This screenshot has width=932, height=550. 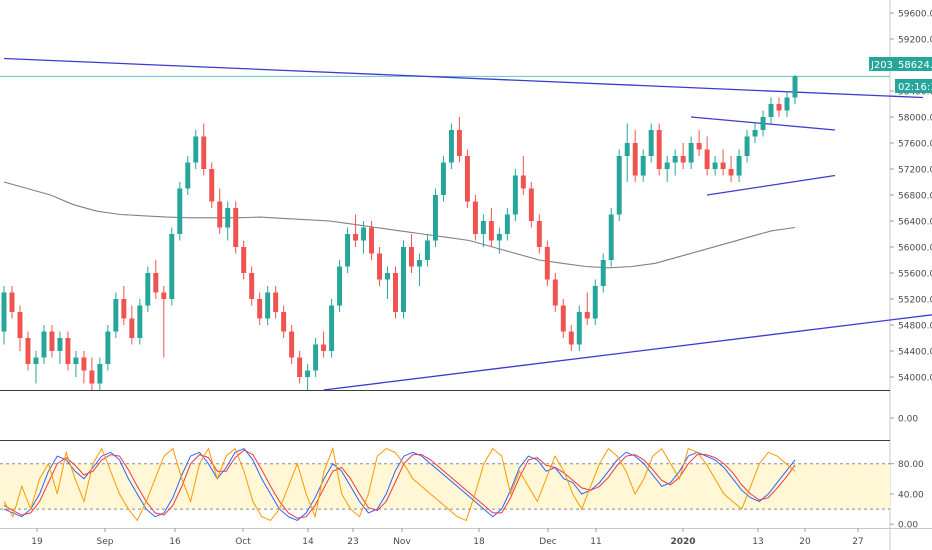 I want to click on stochastic-tick-label: 40.00, so click(x=911, y=495).